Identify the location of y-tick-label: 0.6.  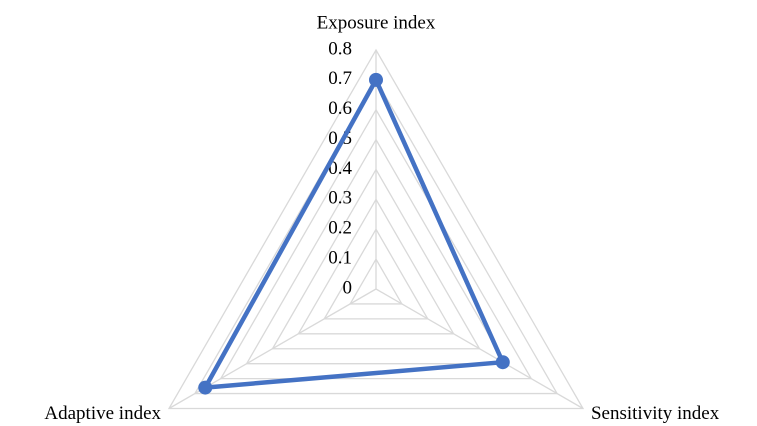
(340, 108).